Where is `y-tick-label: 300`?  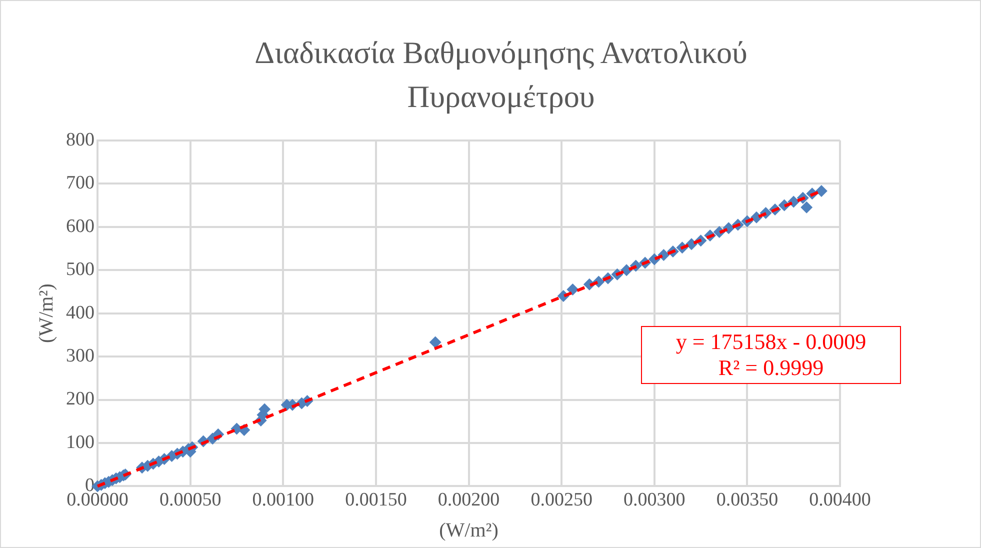 y-tick-label: 300 is located at coordinates (80, 356).